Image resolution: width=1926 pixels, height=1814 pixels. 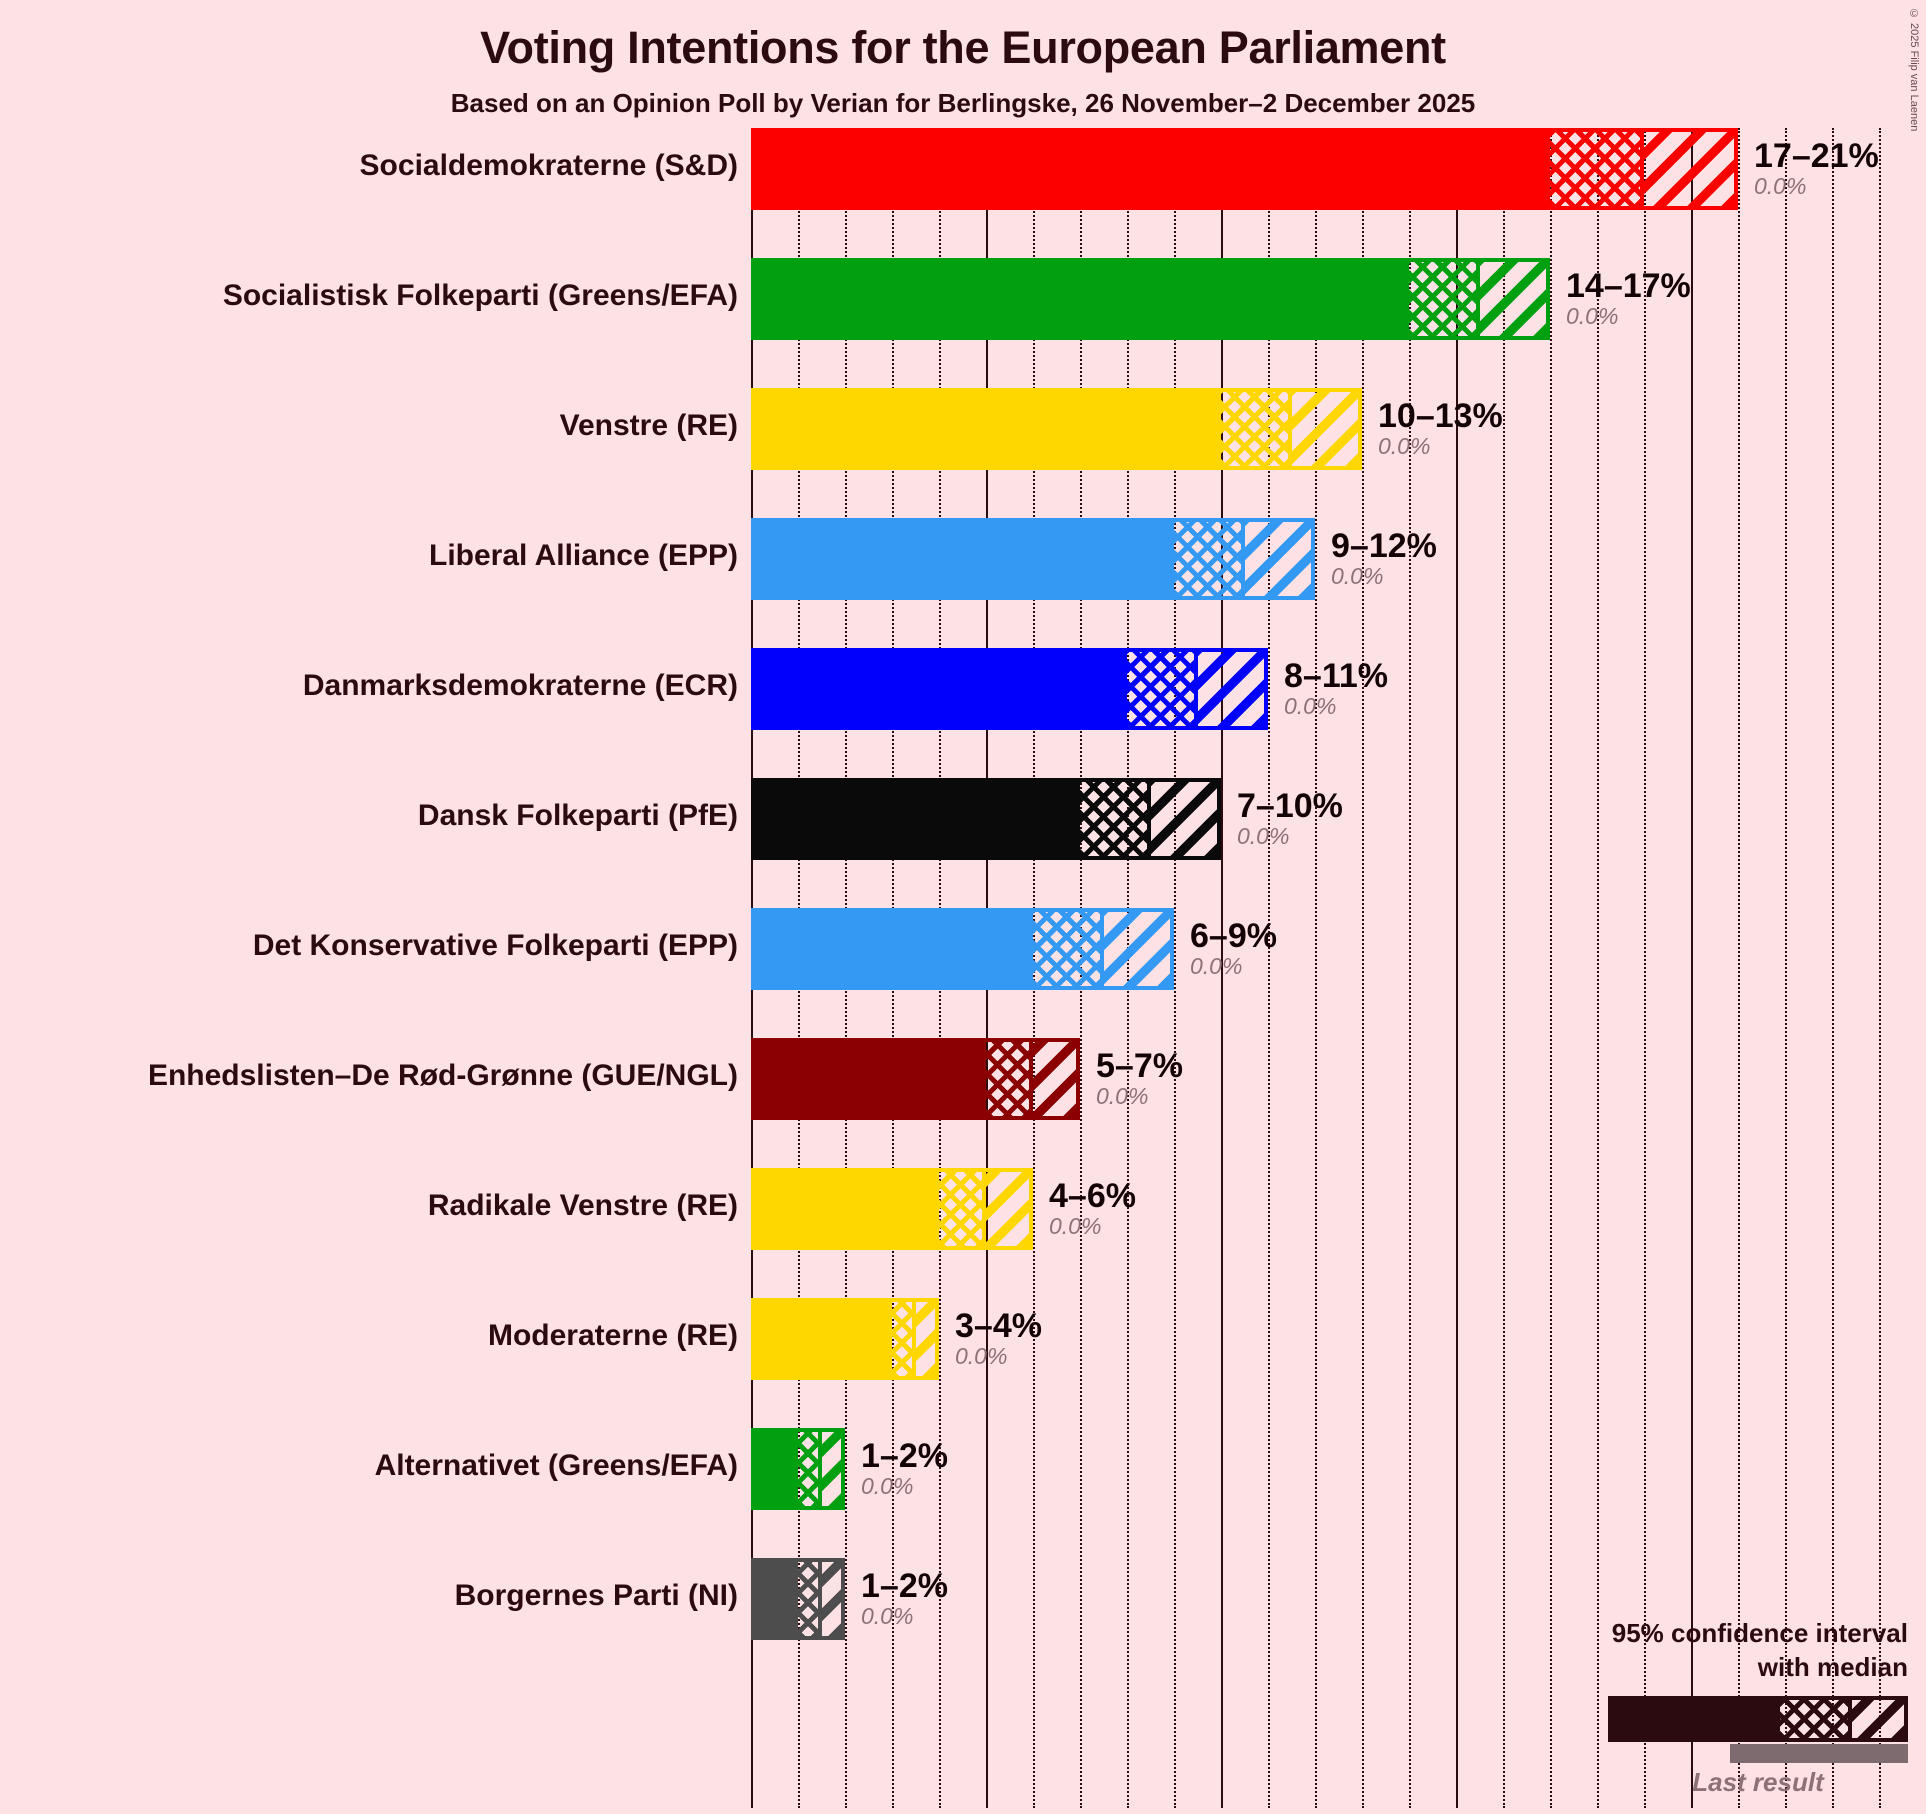 I want to click on value-label-group: 4–6% 0.0%, so click(x=1092, y=1209).